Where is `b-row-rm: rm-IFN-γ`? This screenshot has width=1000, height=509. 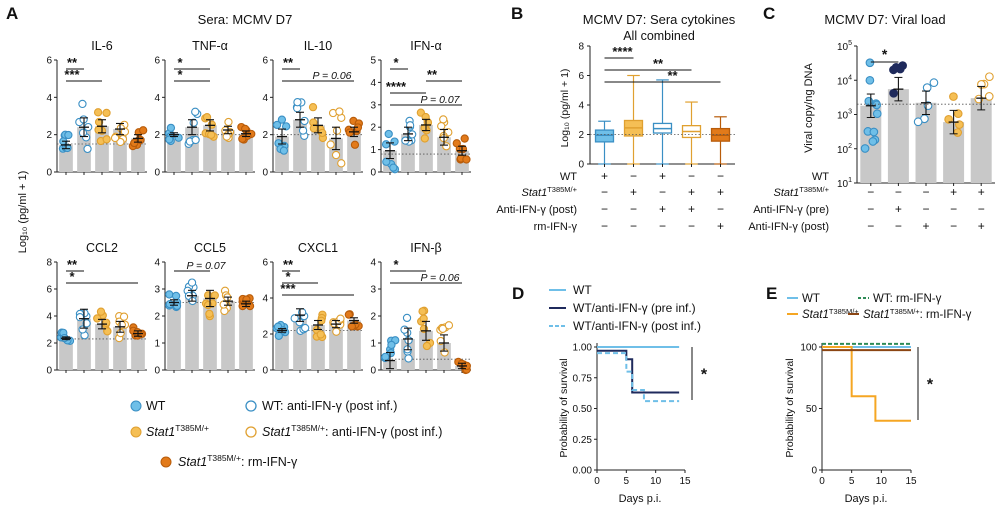 b-row-rm: rm-IFN-γ is located at coordinates (556, 227).